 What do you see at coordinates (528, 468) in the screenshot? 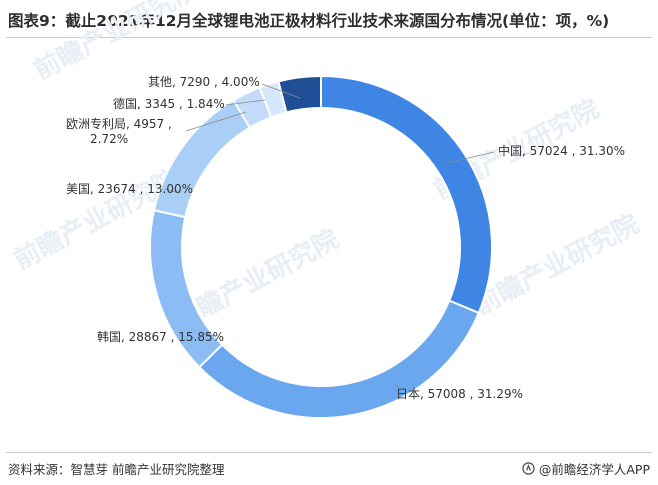
I see `brand-logo-icon` at bounding box center [528, 468].